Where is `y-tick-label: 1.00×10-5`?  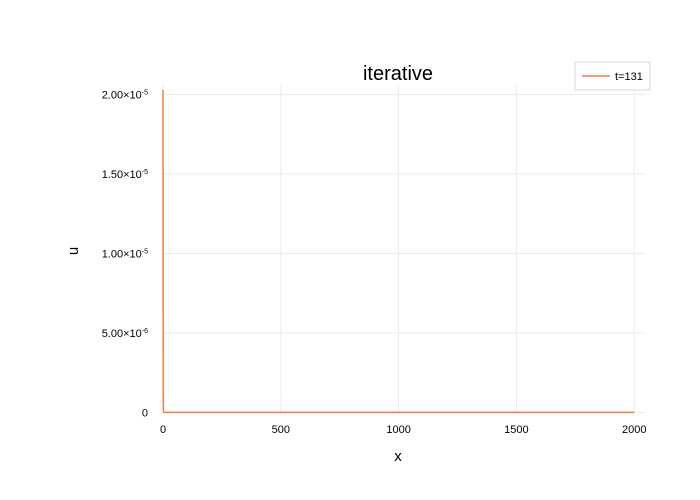 y-tick-label: 1.00×10-5 is located at coordinates (125, 254).